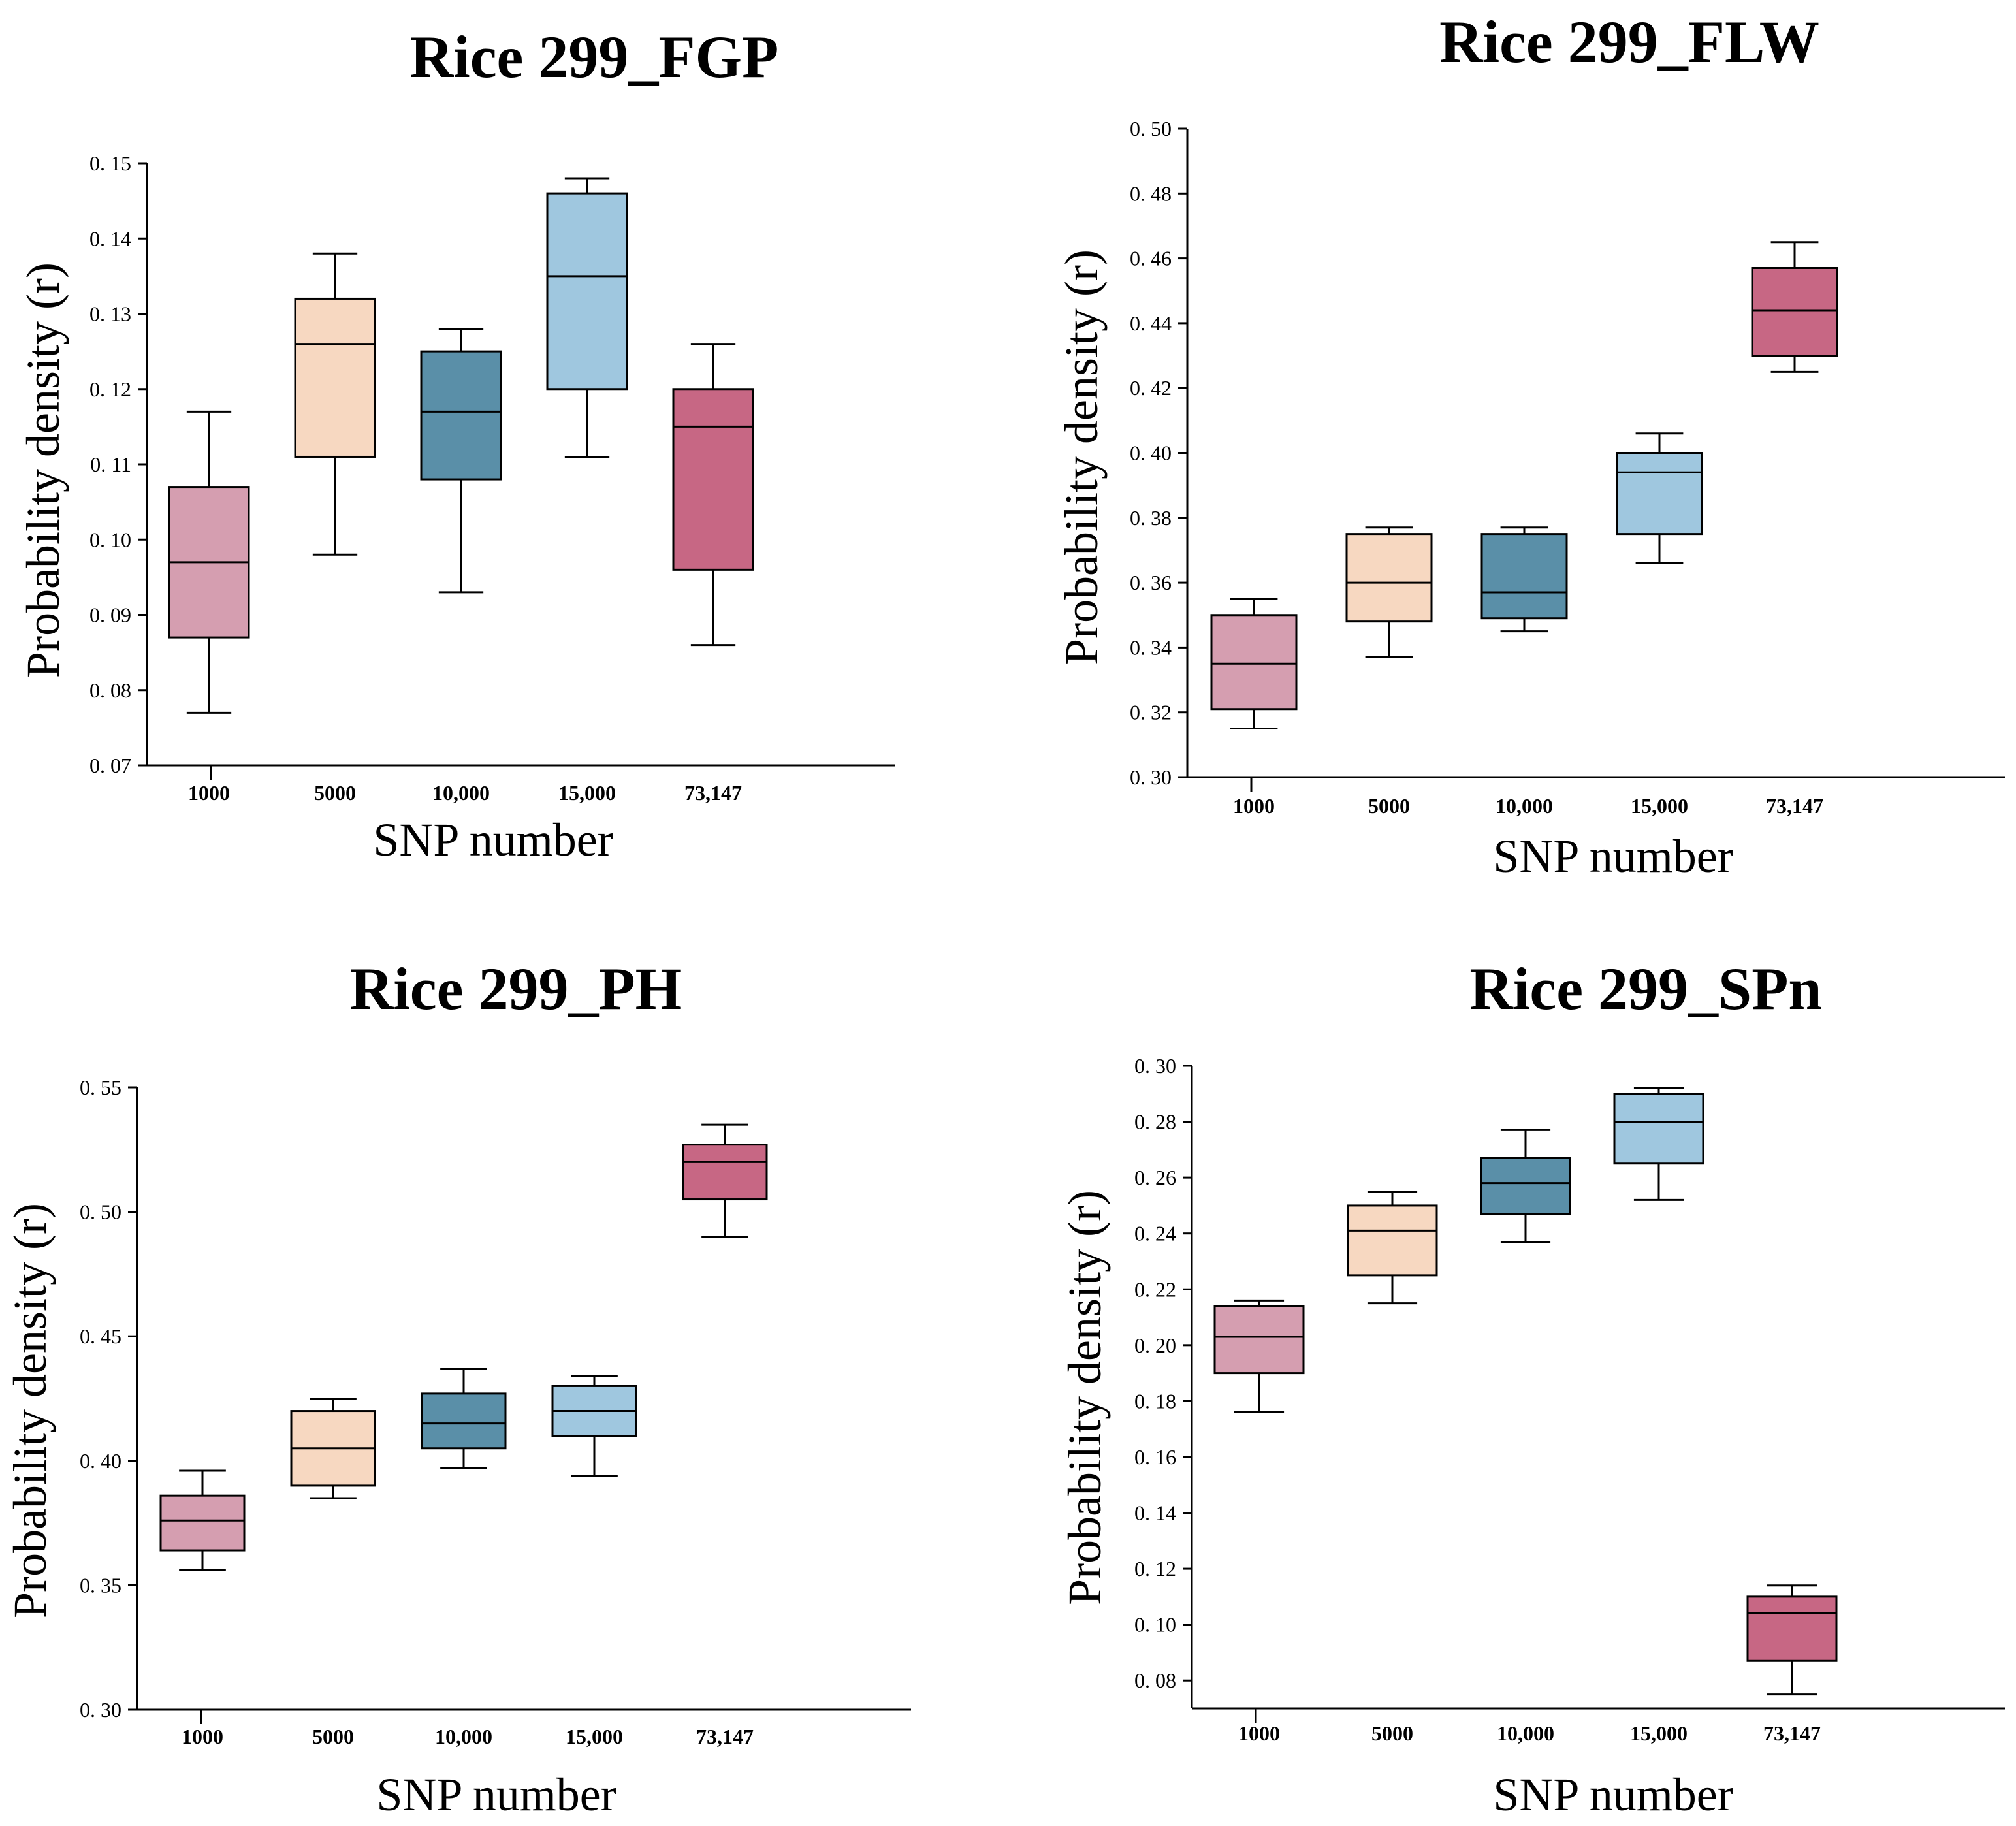 This screenshot has height=1826, width=2016. Describe the element at coordinates (1254, 806) in the screenshot. I see `flw-x-tick-label: 1000` at that location.